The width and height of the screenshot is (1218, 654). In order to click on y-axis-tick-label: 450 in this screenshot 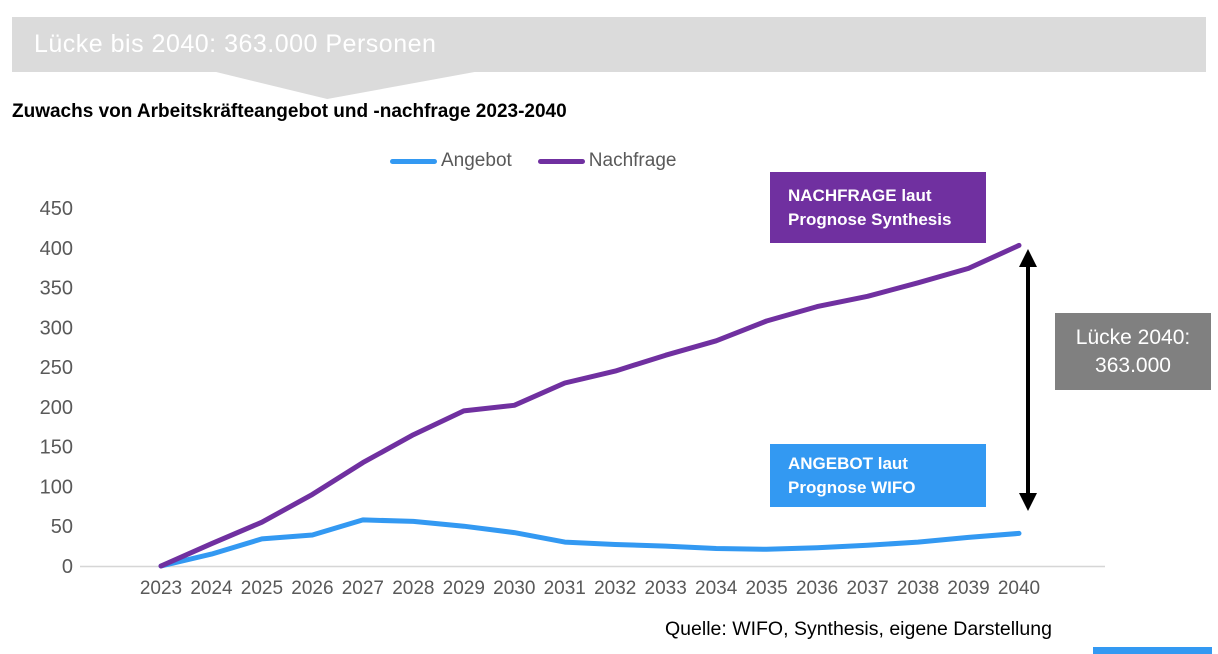, I will do `click(56, 209)`.